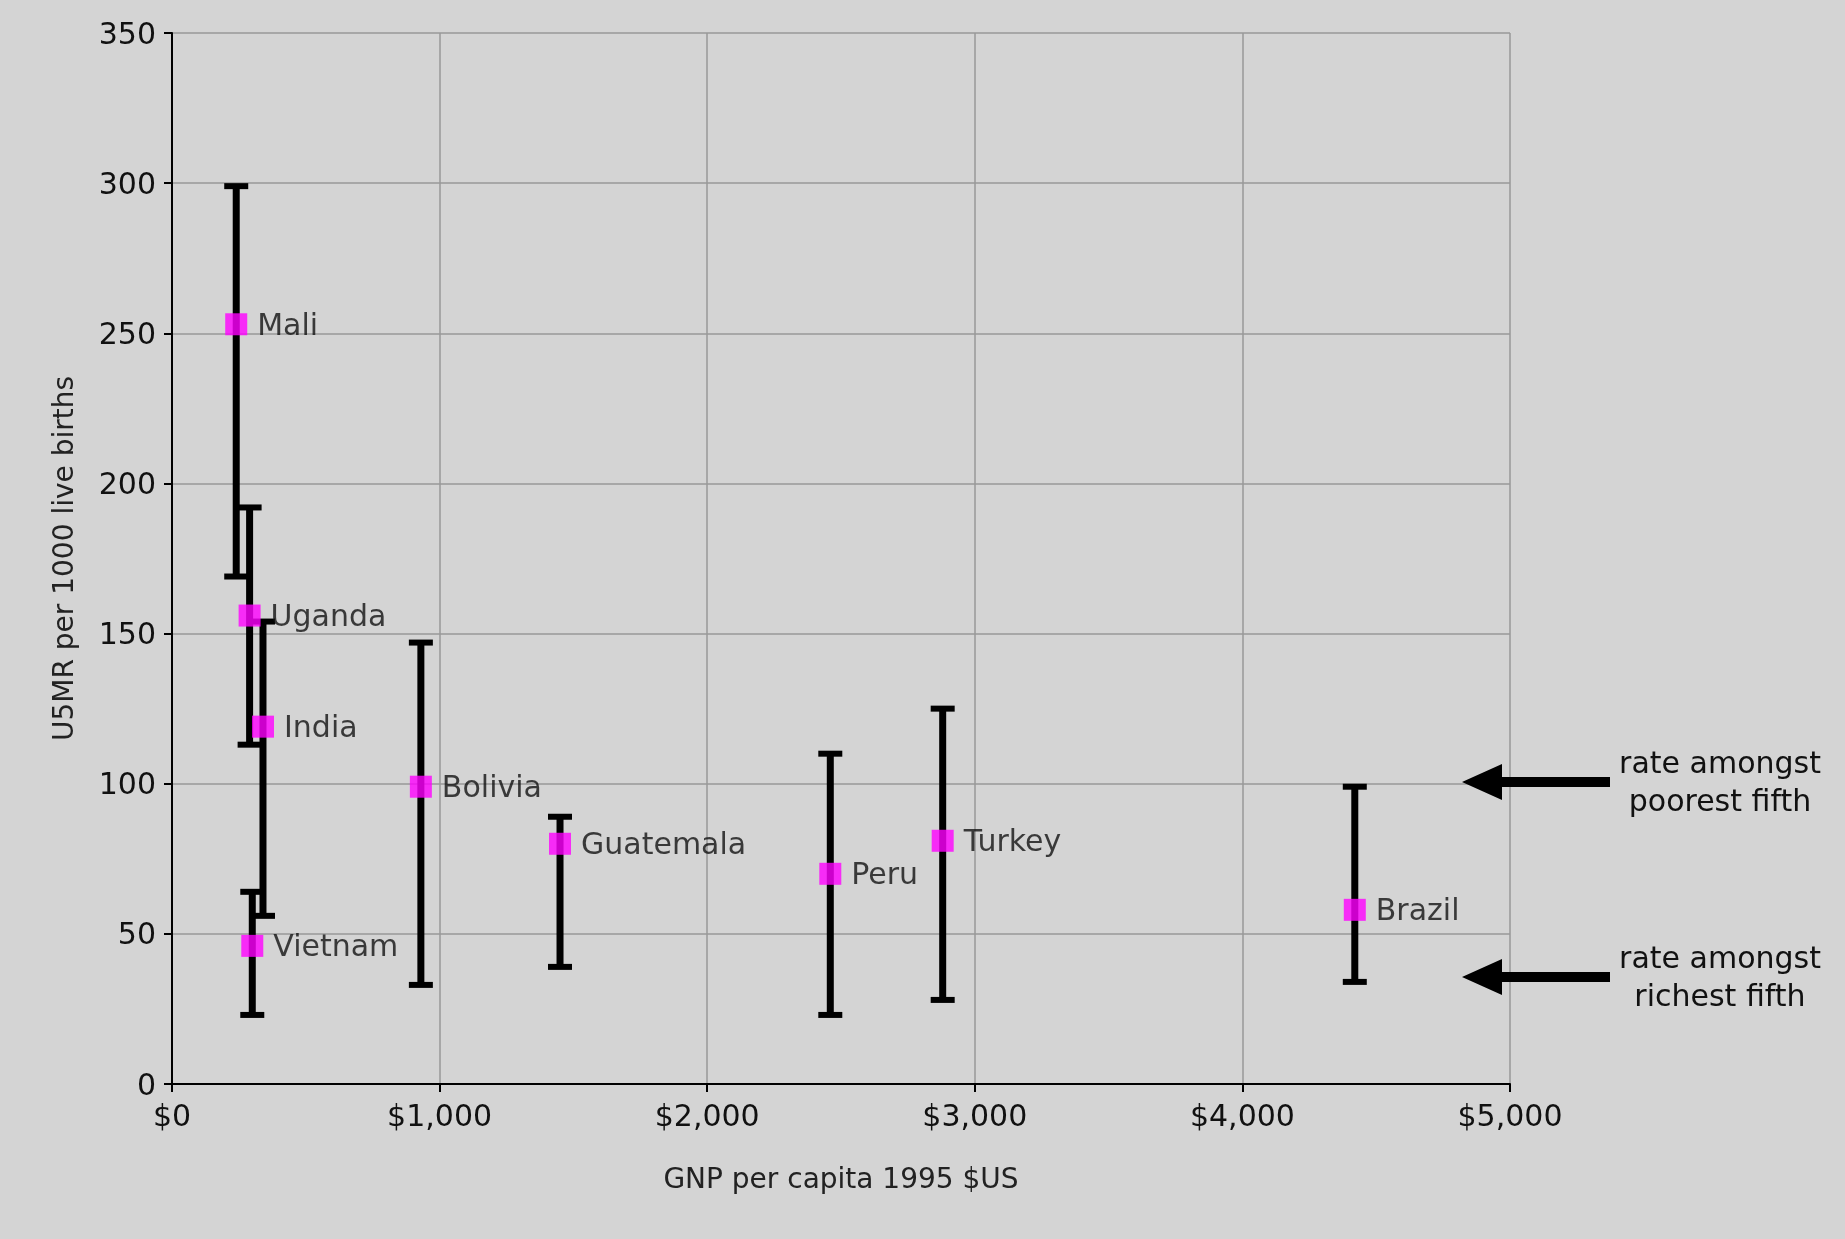 The image size is (1845, 1239). Describe the element at coordinates (127, 183) in the screenshot. I see `y-tick-label: 300` at that location.